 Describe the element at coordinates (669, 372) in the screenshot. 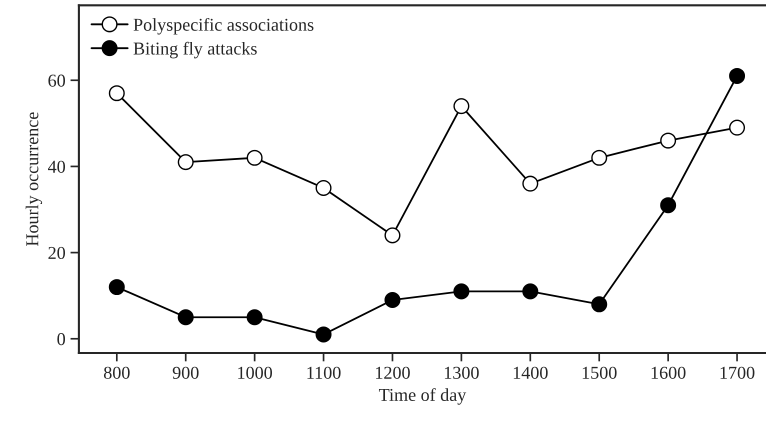

I see `x-tick-label: 1600` at that location.